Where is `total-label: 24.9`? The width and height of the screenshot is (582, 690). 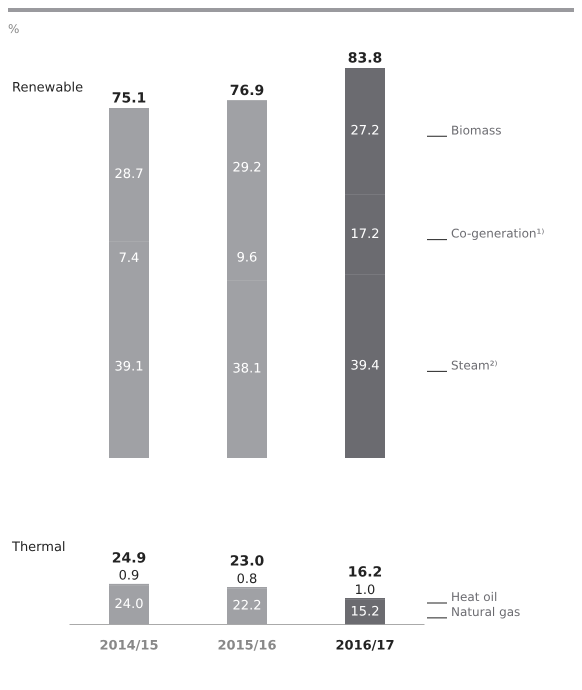
total-label: 24.9 is located at coordinates (129, 558).